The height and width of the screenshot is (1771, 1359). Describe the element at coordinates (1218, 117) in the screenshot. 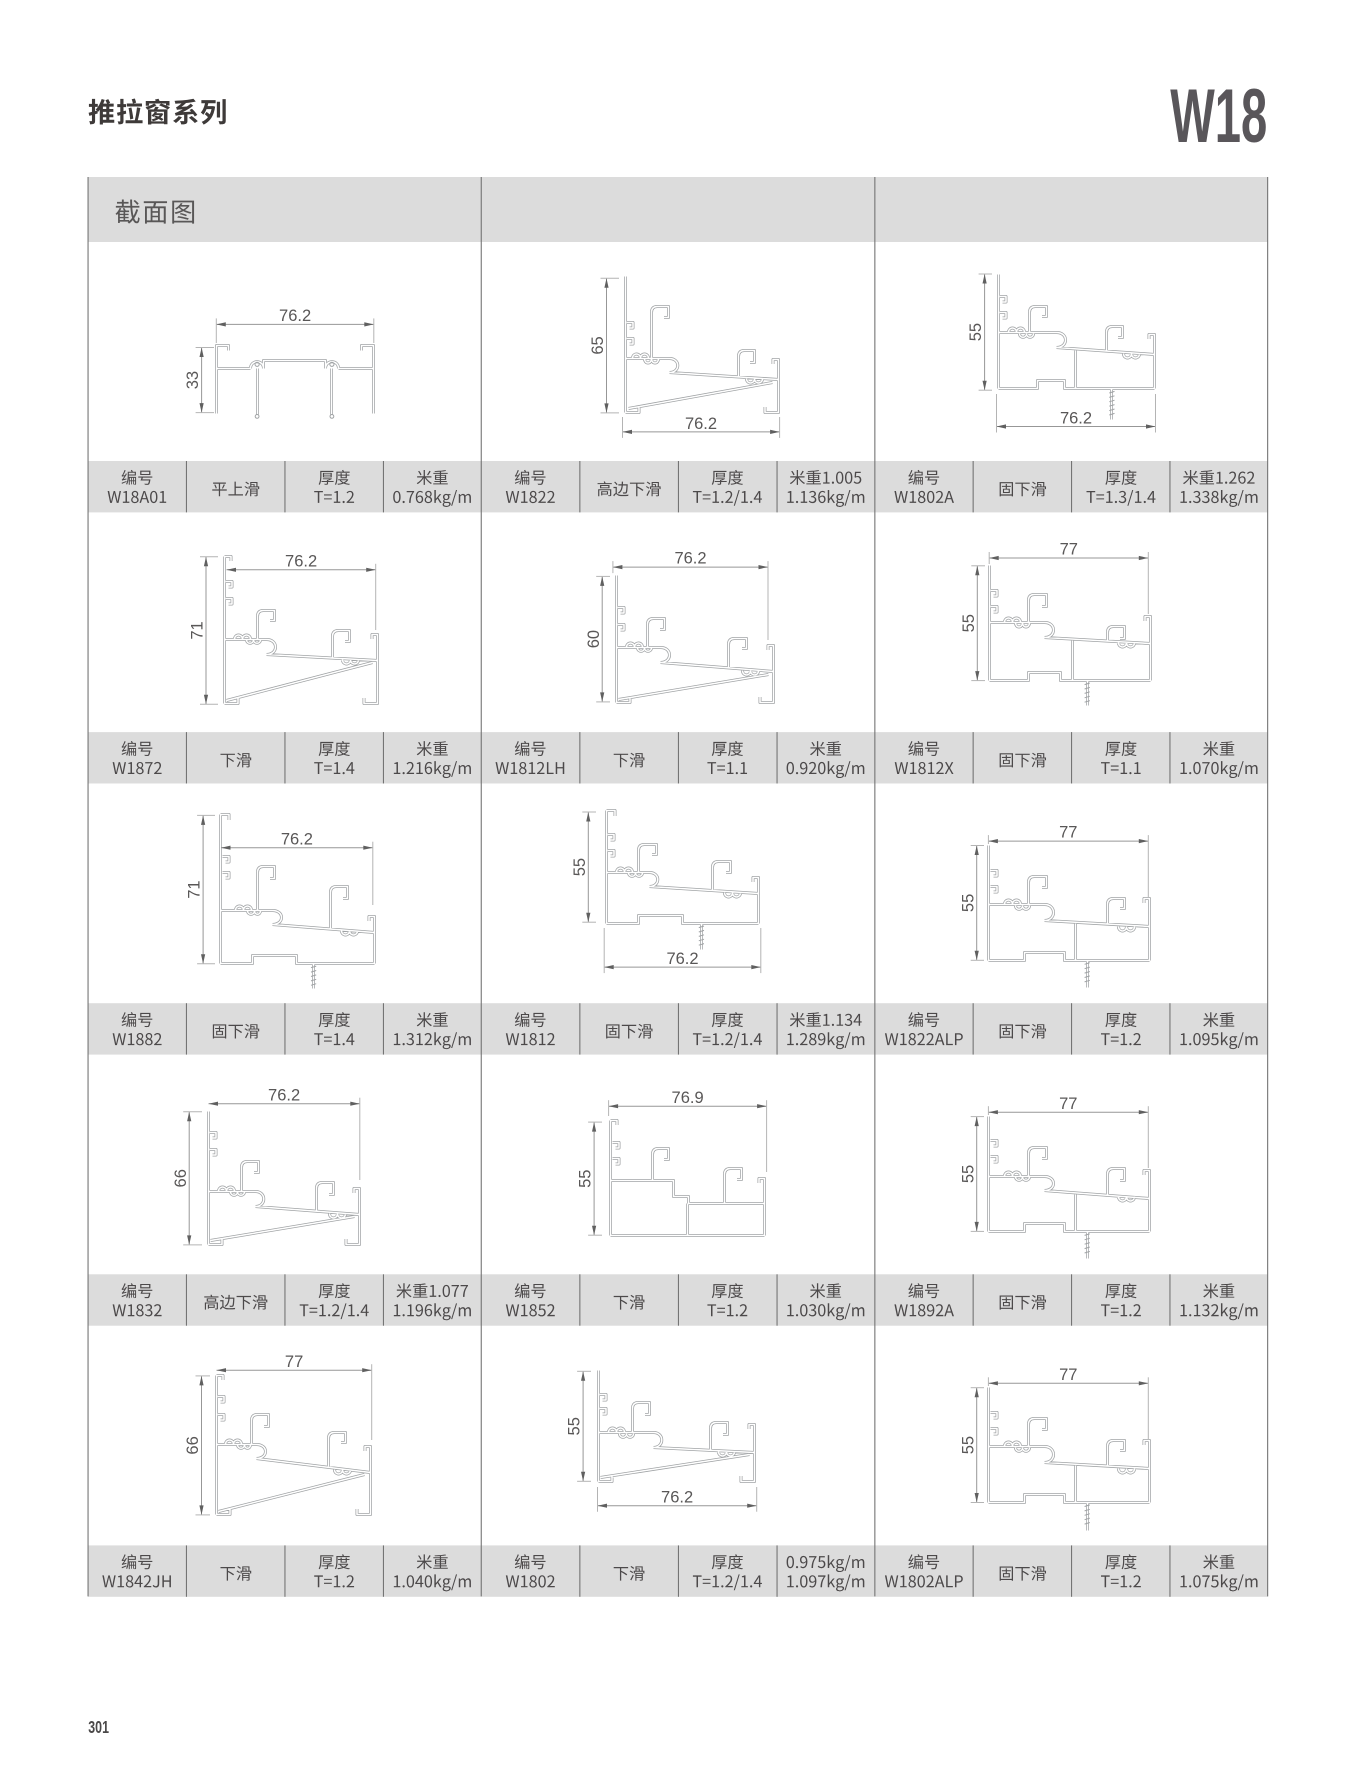

I see `svg-text: W18` at that location.